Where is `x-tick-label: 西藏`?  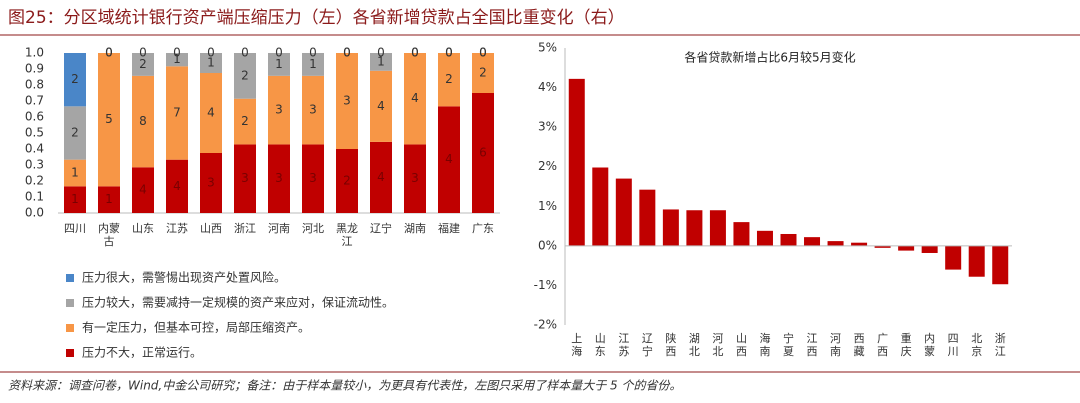 x-tick-label: 西藏 is located at coordinates (859, 345).